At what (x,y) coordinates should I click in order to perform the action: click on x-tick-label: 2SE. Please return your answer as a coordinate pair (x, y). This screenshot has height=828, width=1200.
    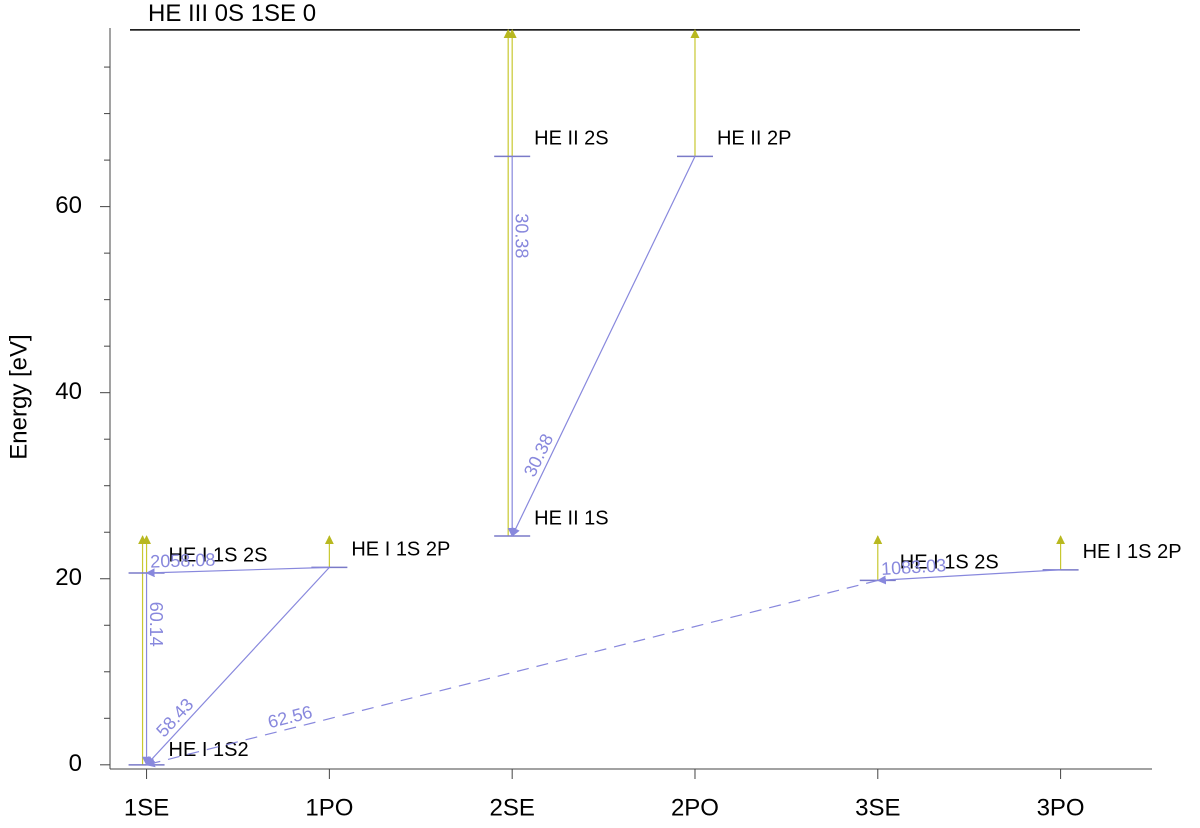
    Looking at the image, I should click on (511, 807).